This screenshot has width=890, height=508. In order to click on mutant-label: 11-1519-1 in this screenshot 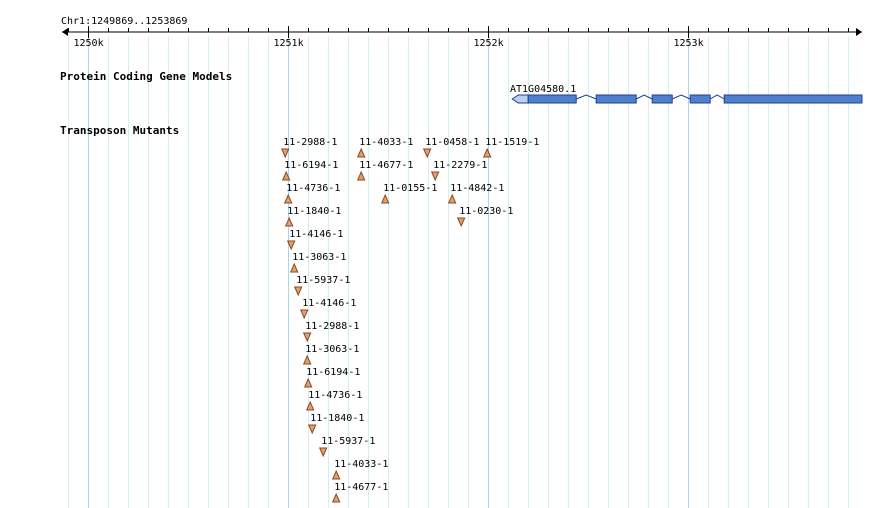, I will do `click(512, 142)`.